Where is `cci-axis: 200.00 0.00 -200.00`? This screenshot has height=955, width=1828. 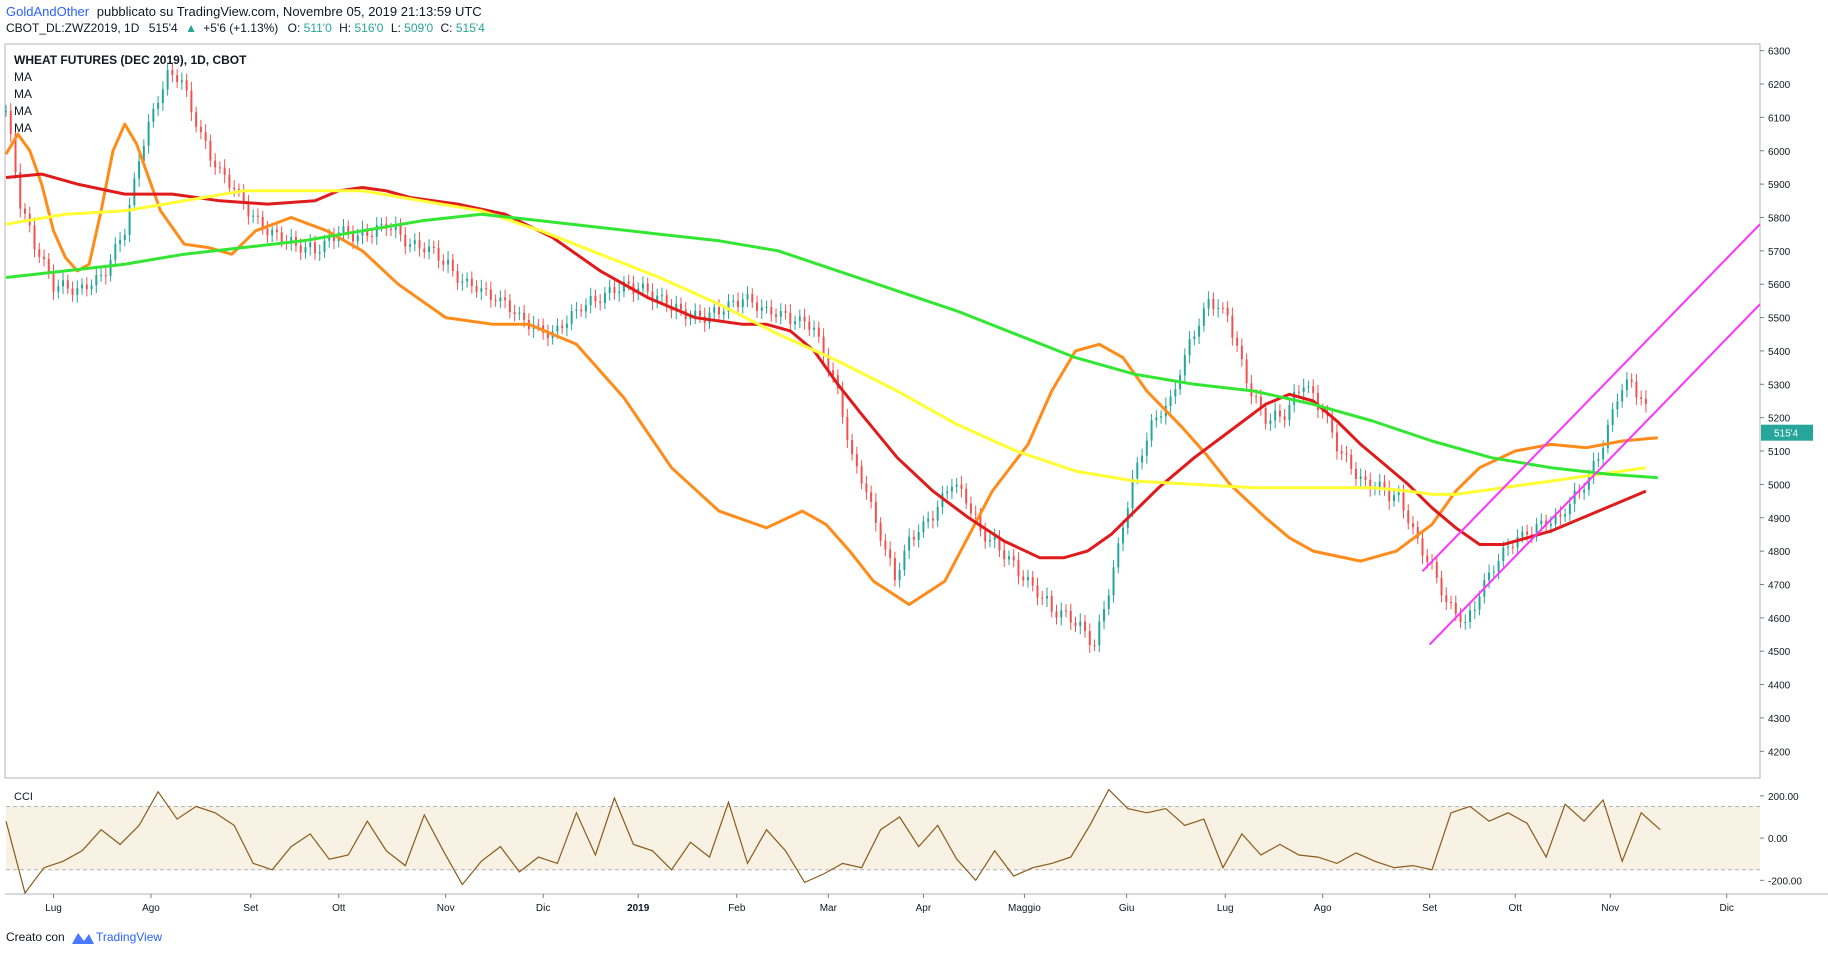
cci-axis: 200.00 0.00 -200.00 is located at coordinates (1781, 839).